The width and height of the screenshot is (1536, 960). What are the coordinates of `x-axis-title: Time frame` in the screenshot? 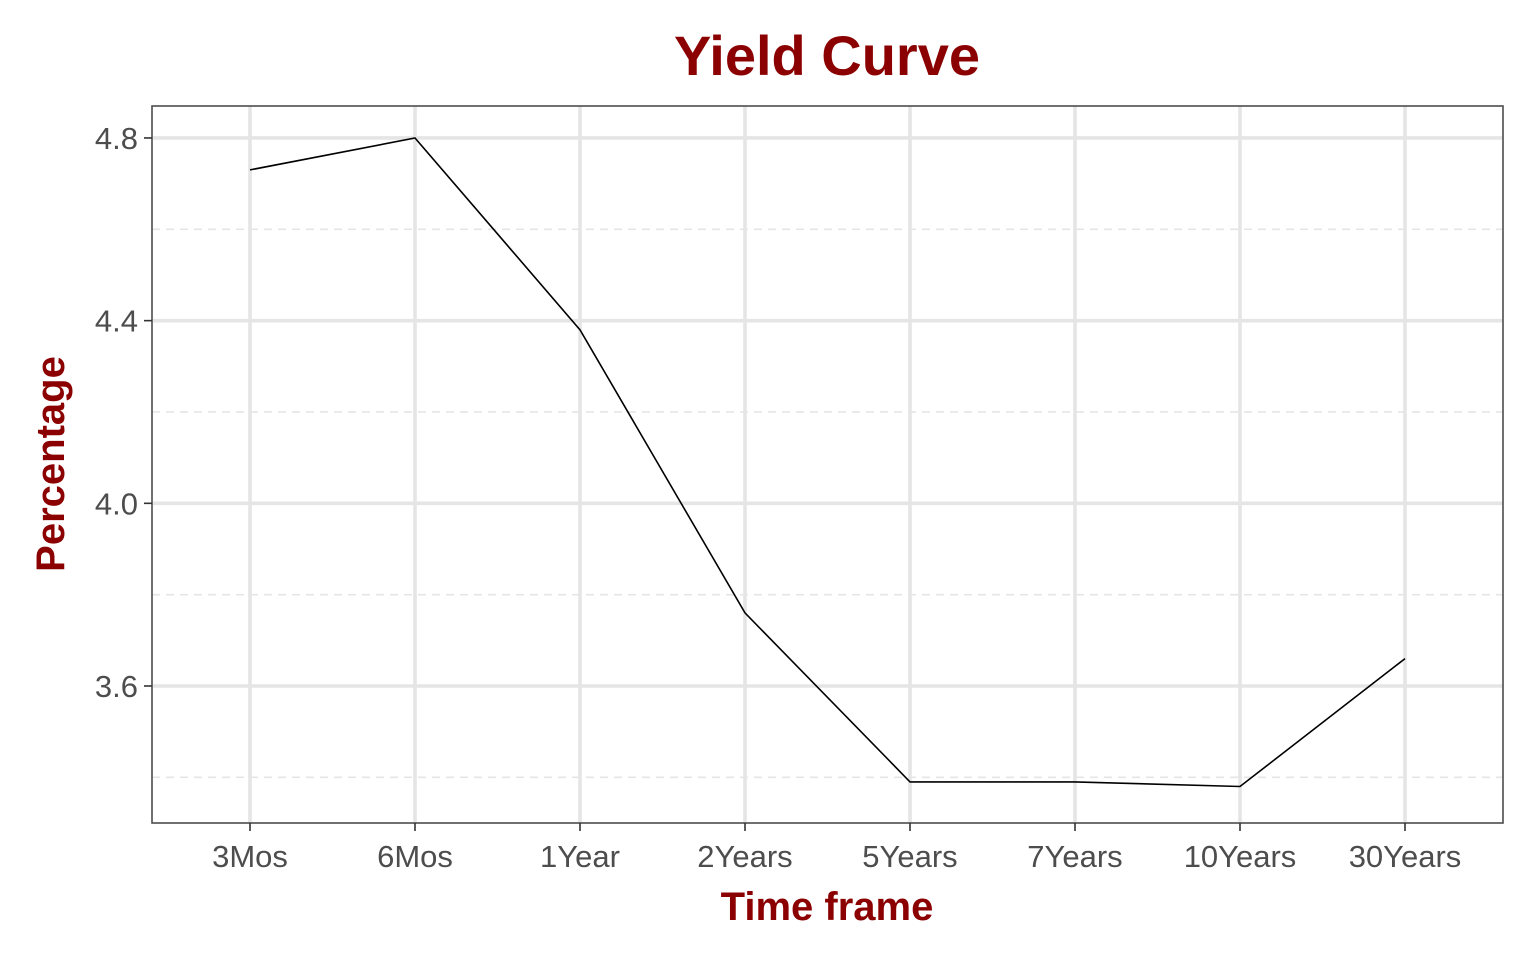 It's located at (827, 907).